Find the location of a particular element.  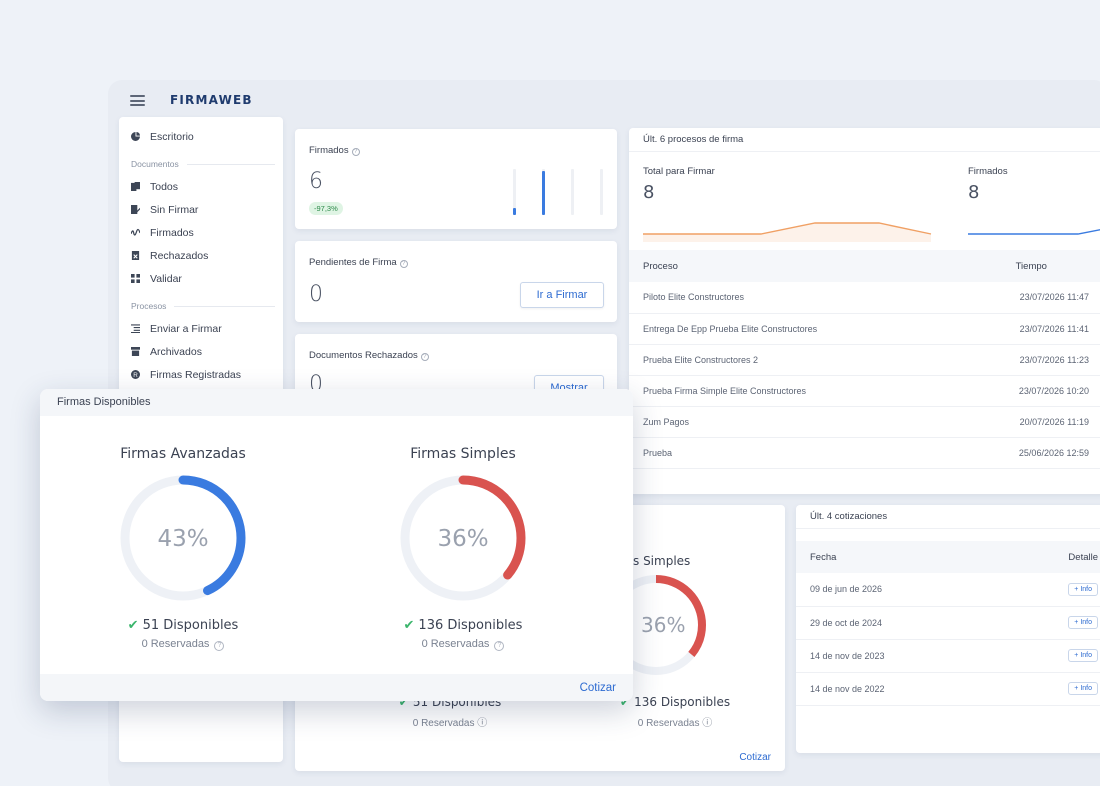

sidebar-item-label: Firmas Registradas is located at coordinates (196, 374).